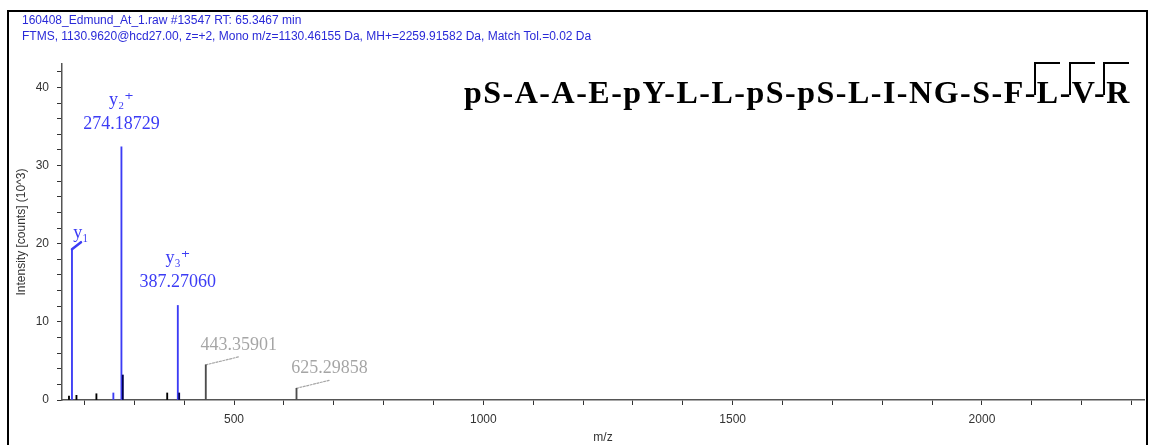 The width and height of the screenshot is (1151, 445). Describe the element at coordinates (42, 164) in the screenshot. I see `y-tick-label: 30` at that location.